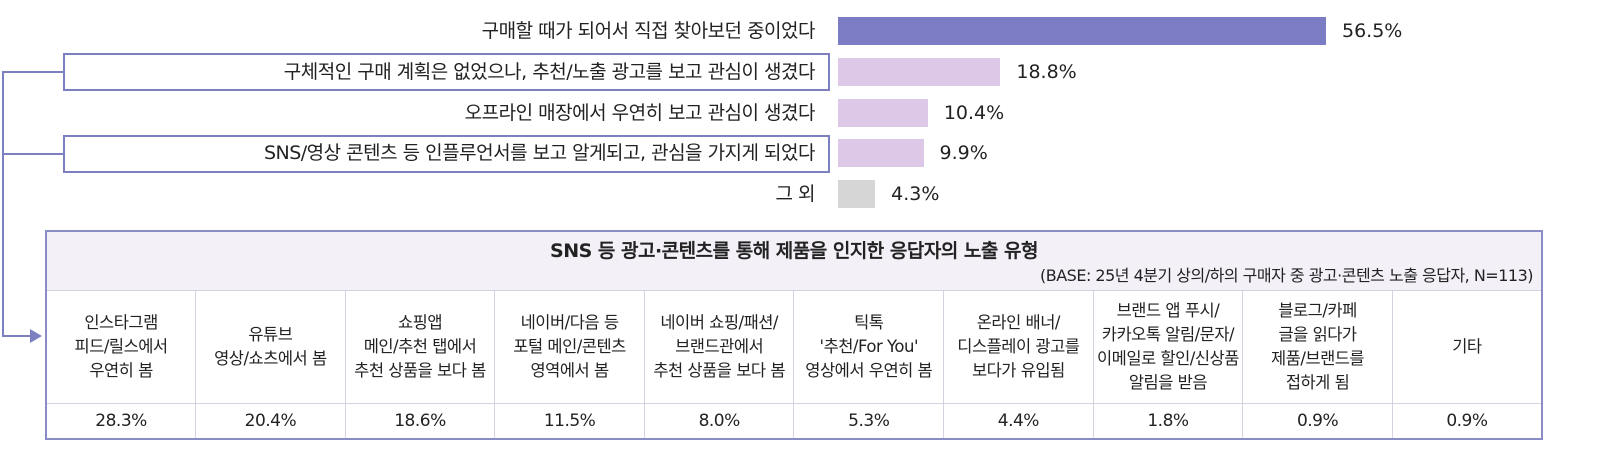  What do you see at coordinates (869, 347) in the screenshot?
I see `column-header: 틱톡 '추천/For You' 영상에서 우연히 봄` at bounding box center [869, 347].